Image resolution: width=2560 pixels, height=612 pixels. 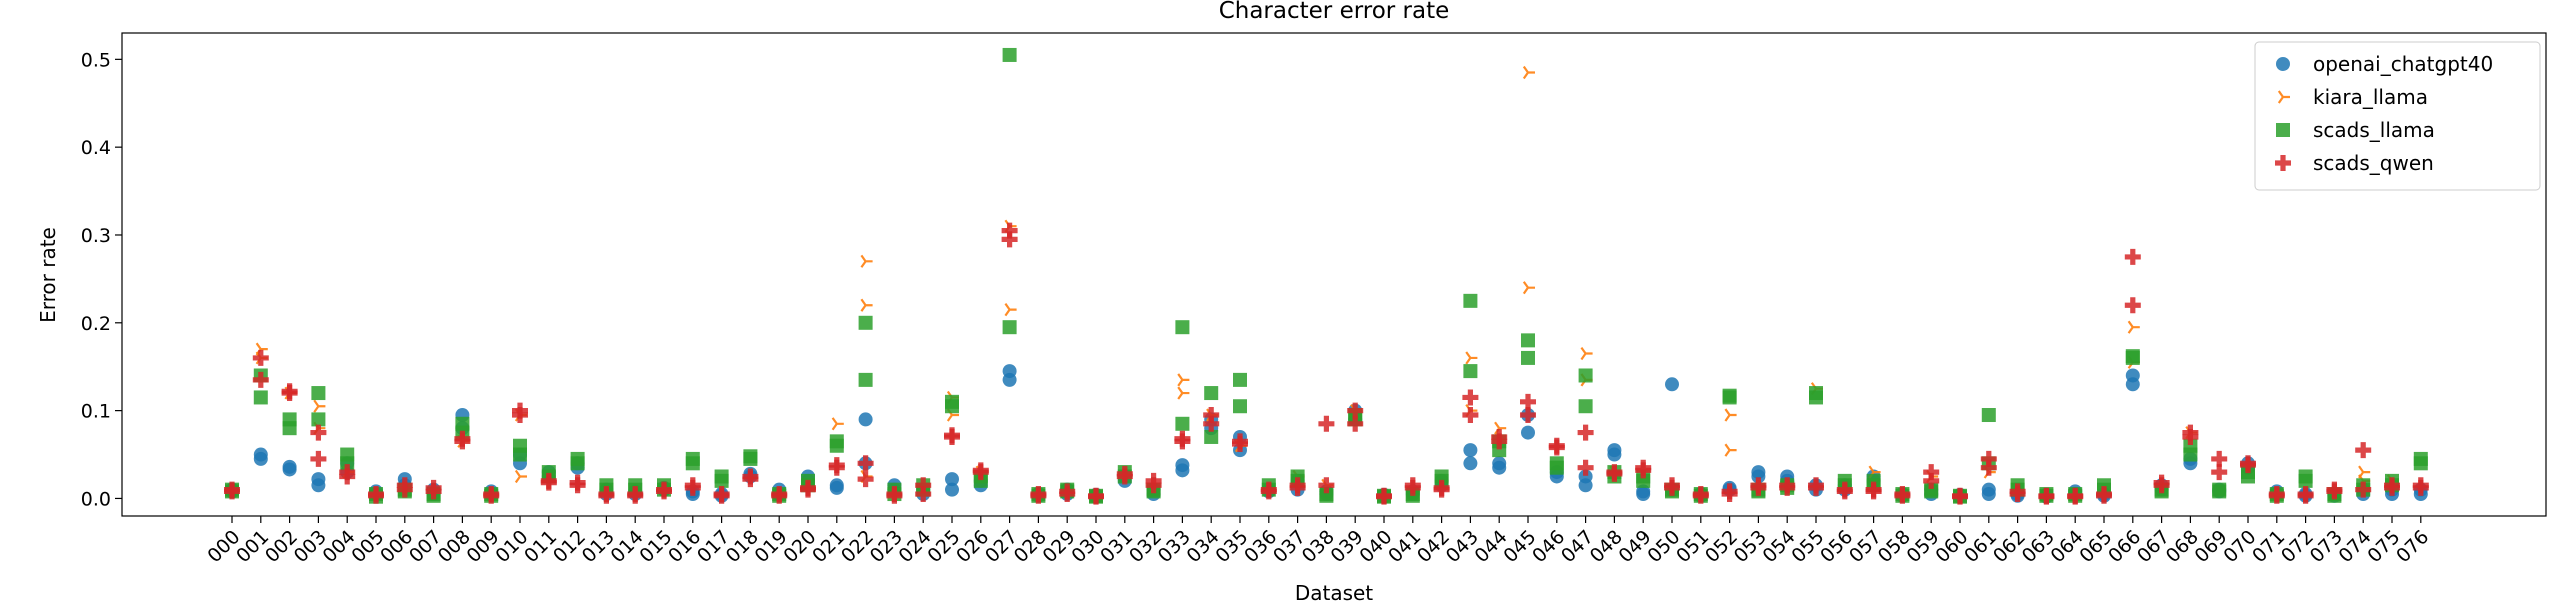 I want to click on x-axis-label: Dataset, so click(x=1334, y=593).